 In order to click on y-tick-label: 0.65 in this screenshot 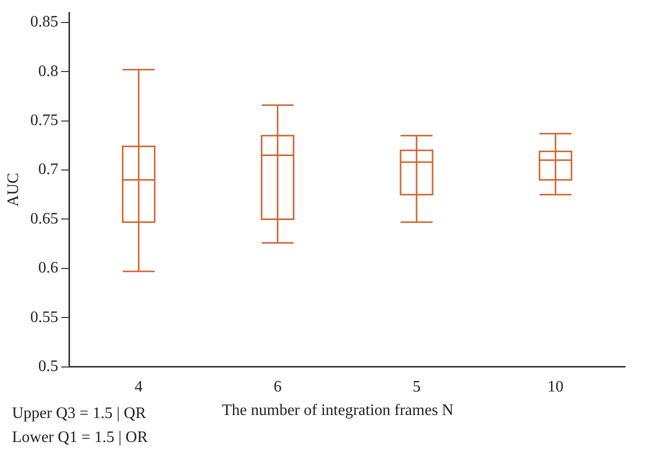, I will do `click(44, 219)`.